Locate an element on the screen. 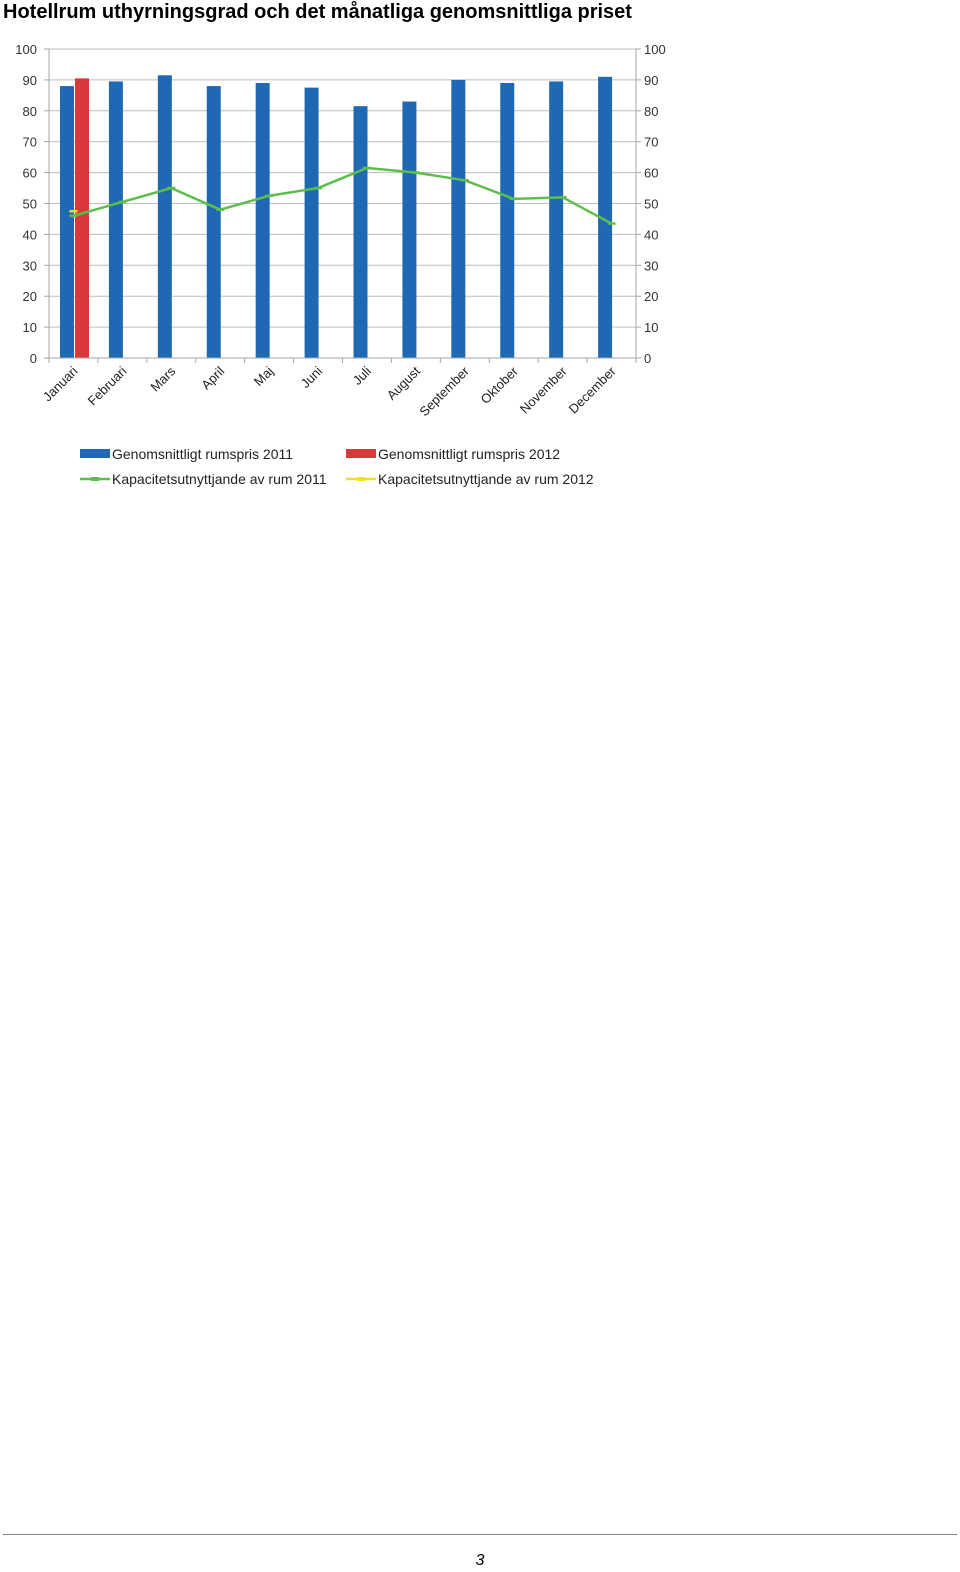  y-tick-label: 100 is located at coordinates (26, 49).